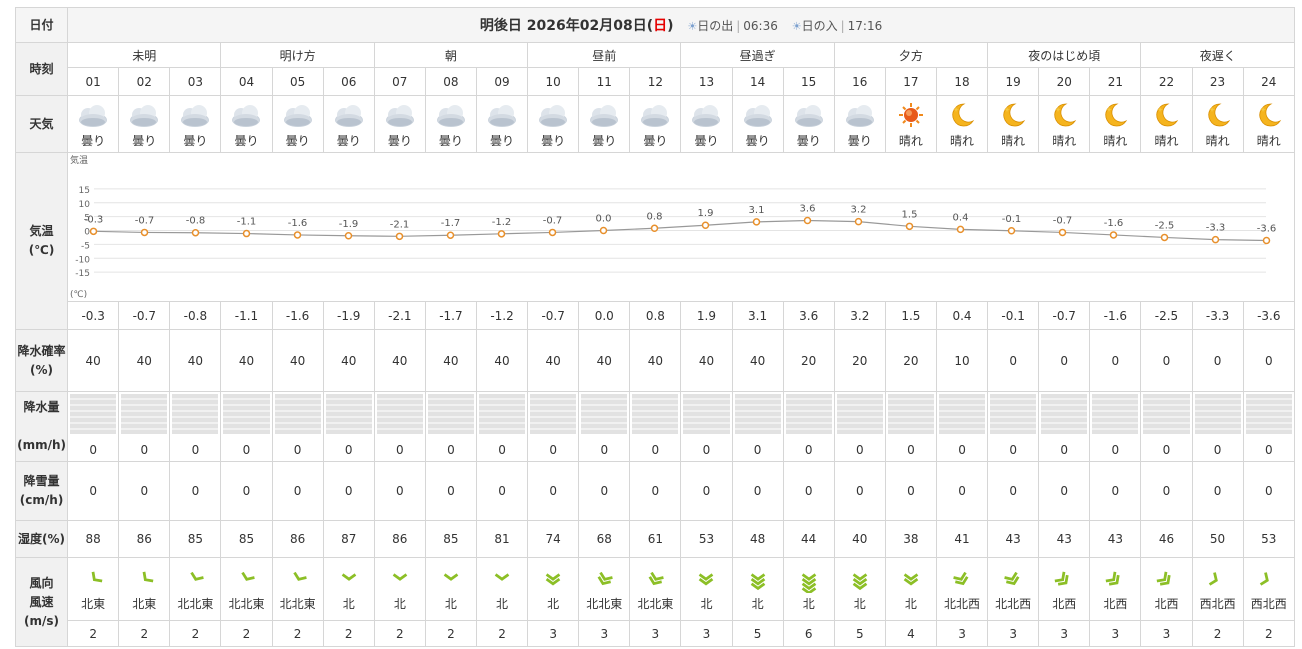 The width and height of the screenshot is (1302, 649). Describe the element at coordinates (604, 633) in the screenshot. I see `wind-speed-value: 3` at that location.